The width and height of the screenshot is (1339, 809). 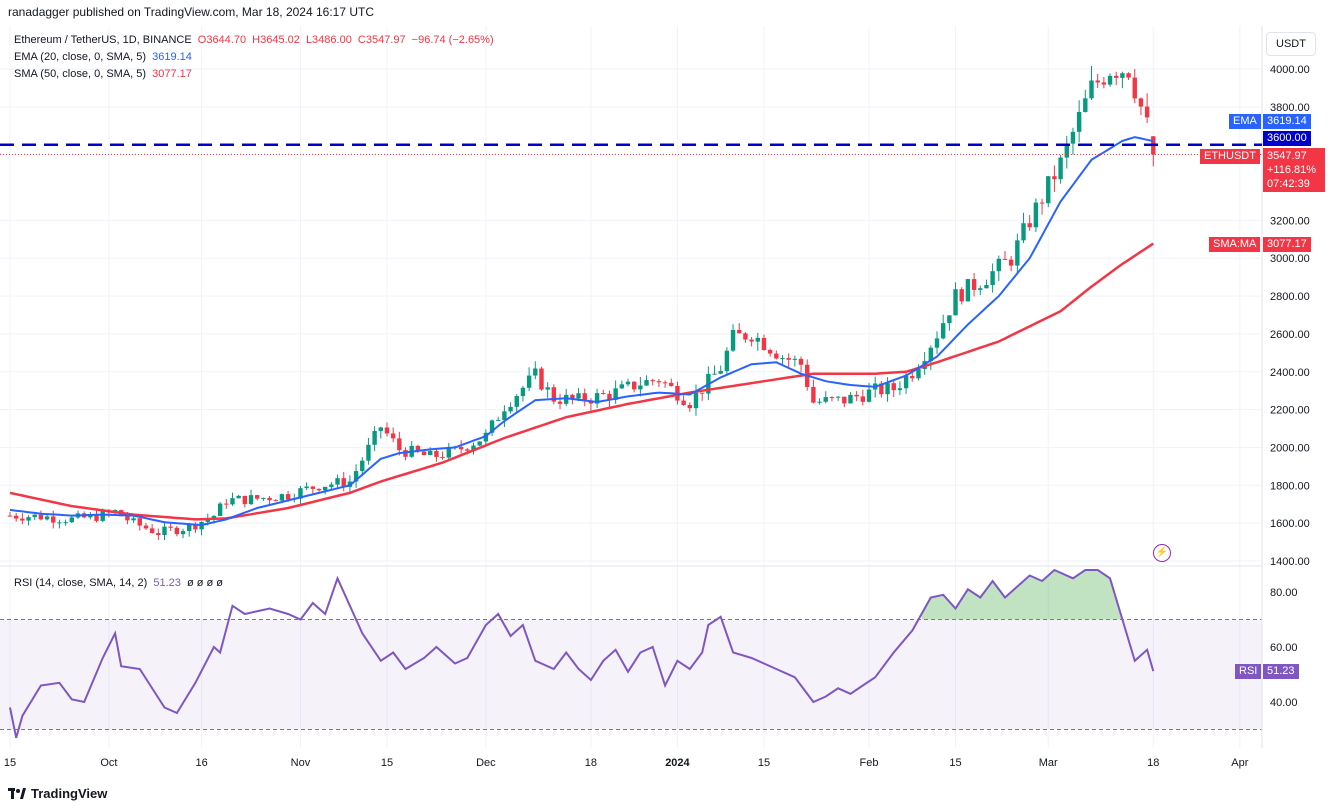 I want to click on level-tag: 3600.00, so click(x=1287, y=138).